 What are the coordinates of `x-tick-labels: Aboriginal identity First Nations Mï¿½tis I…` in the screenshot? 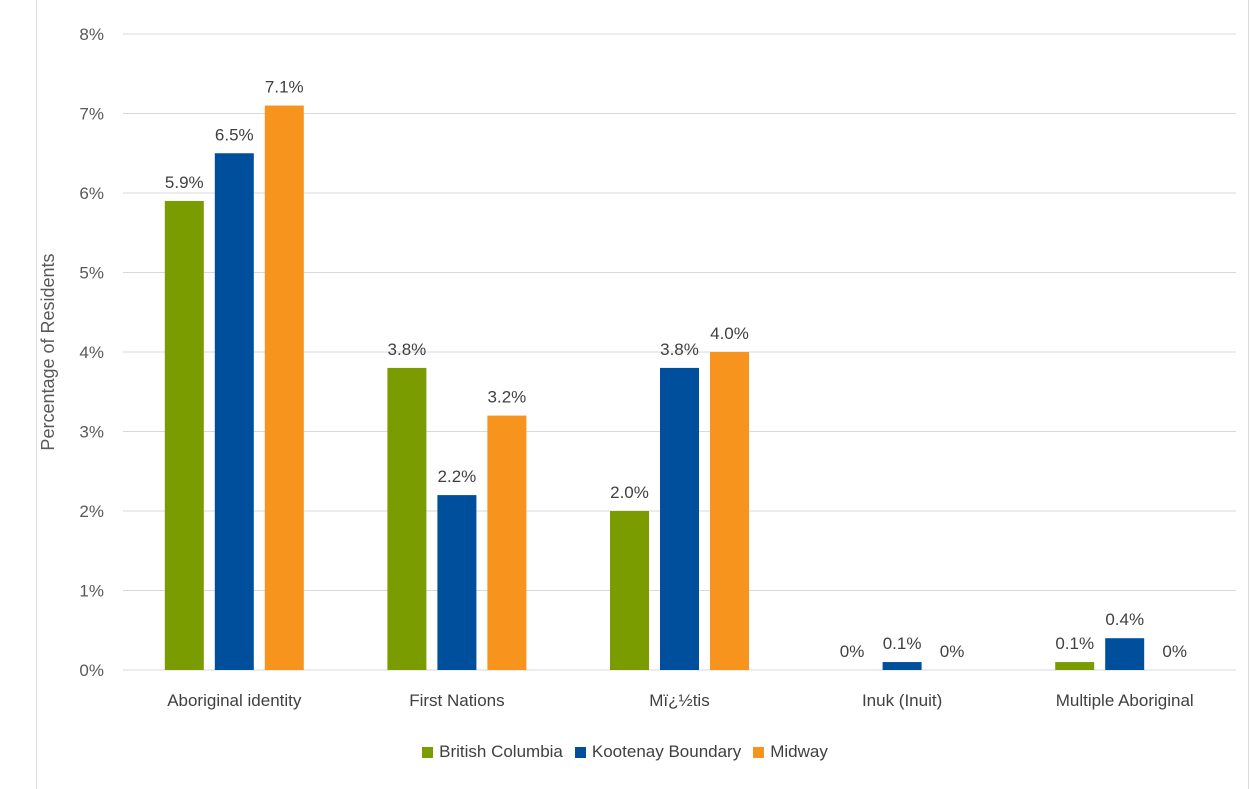 It's located at (680, 700).